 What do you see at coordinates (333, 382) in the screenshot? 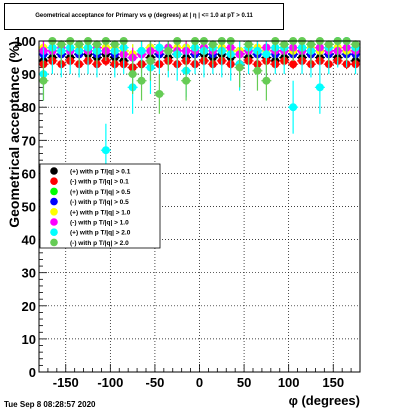
I see `x-tick-label: 150` at bounding box center [333, 382].